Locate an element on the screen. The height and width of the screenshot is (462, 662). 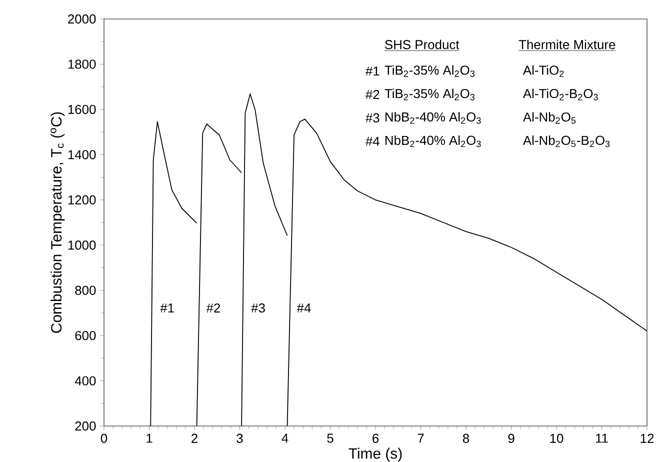
y-tick-label: 400 is located at coordinates (85, 381).